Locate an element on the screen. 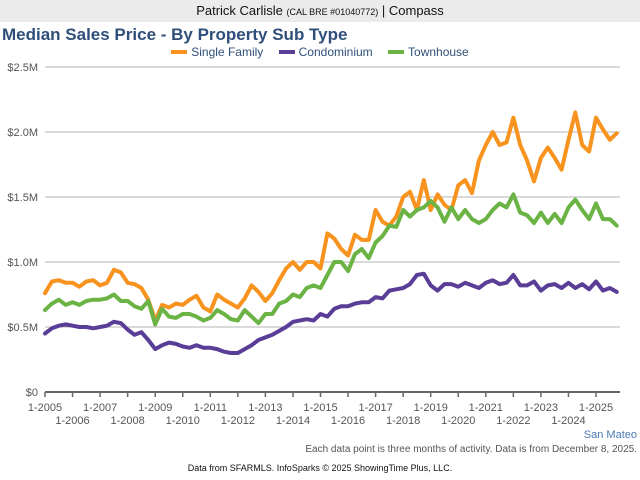 This screenshot has width=640, height=480. x-tick-label: 1-2014 is located at coordinates (293, 421).